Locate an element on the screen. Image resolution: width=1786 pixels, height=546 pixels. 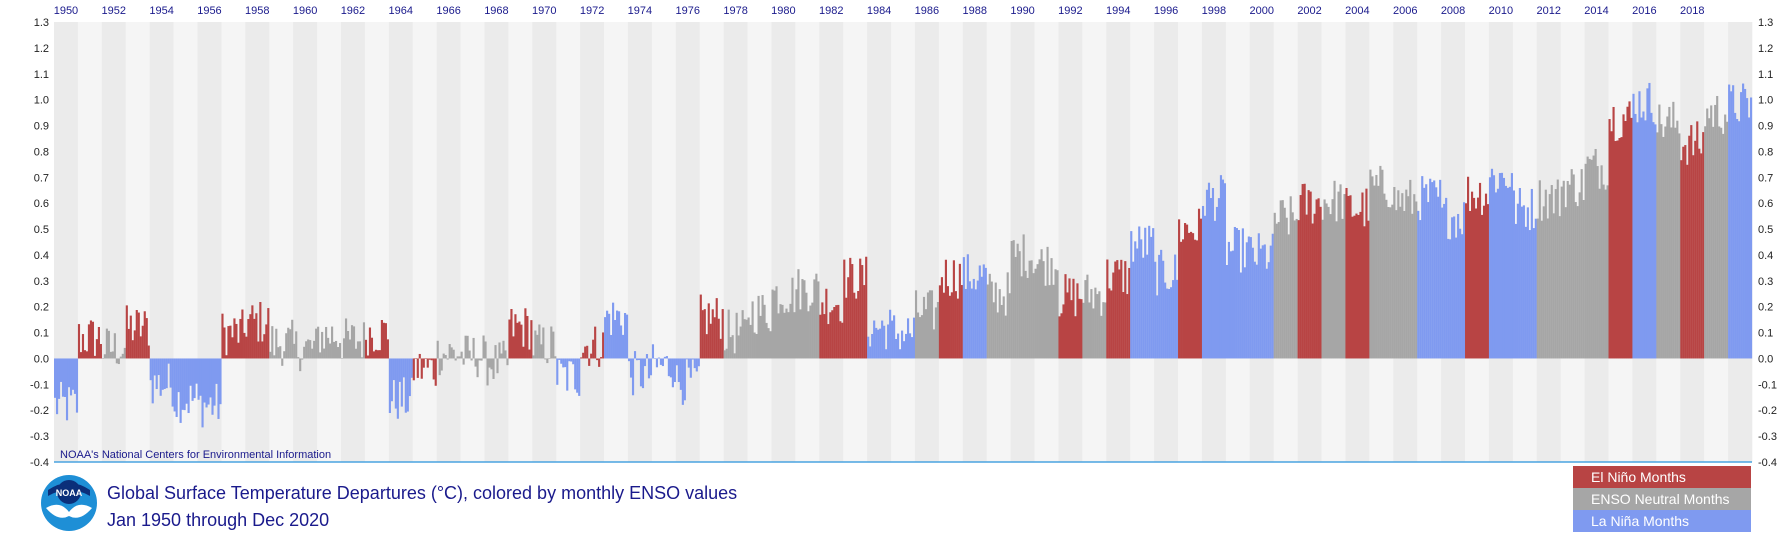
y-tick-label-left: 0.9 is located at coordinates (41, 127).